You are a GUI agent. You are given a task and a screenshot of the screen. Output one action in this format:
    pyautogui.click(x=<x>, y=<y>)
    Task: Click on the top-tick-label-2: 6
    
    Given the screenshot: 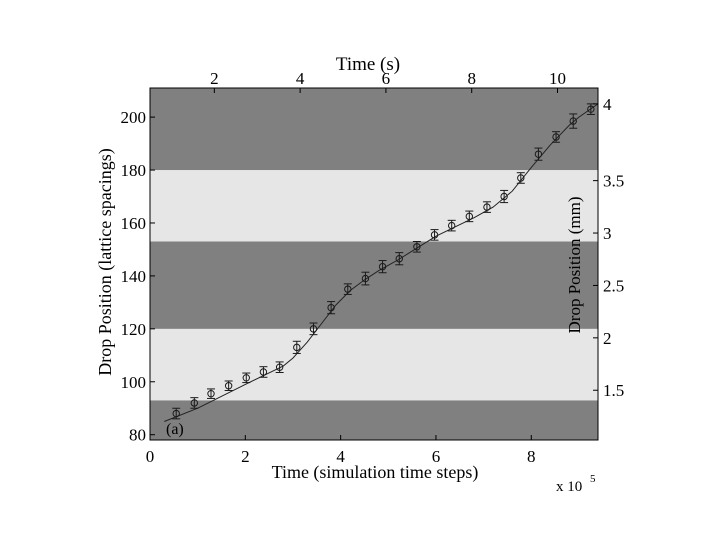 What is the action you would take?
    pyautogui.click(x=386, y=78)
    